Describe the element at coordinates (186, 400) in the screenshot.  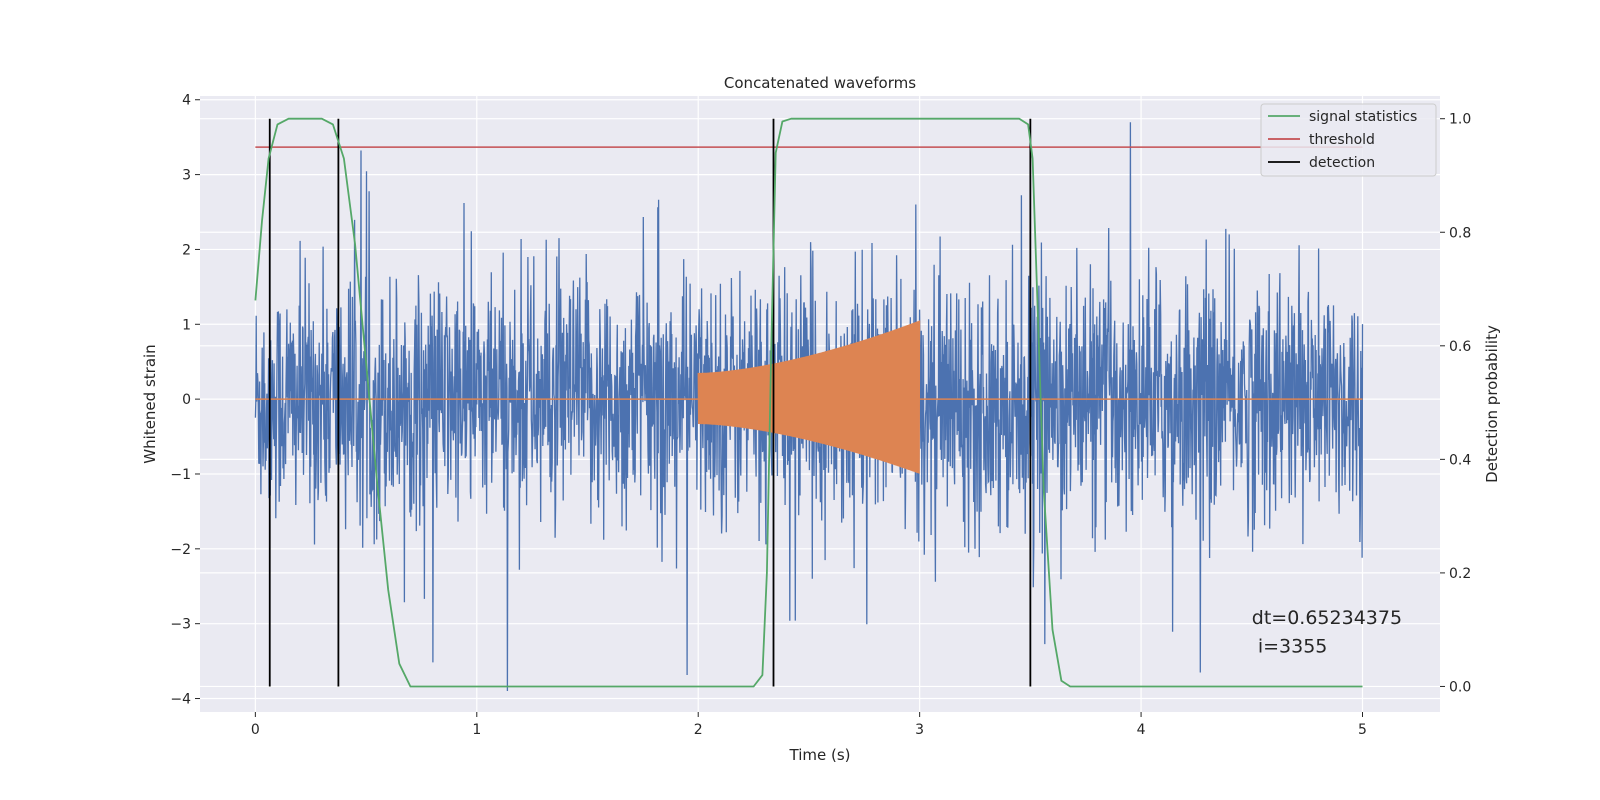
I see `y-tick-label: 0` at that location.